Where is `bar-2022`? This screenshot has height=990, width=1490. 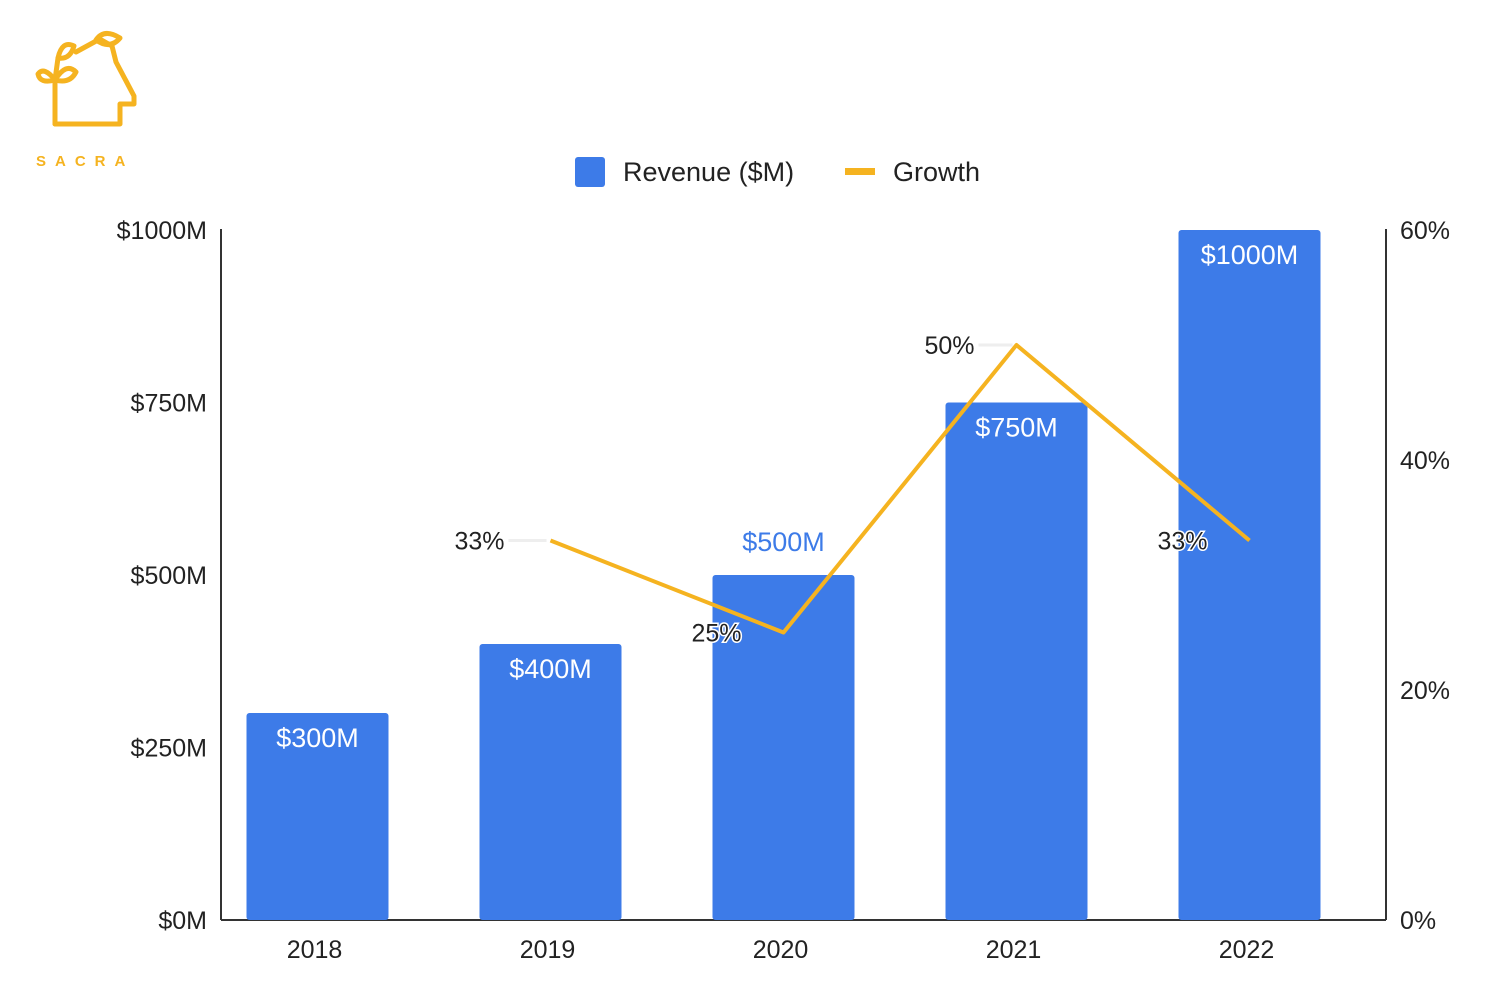
bar-2022 is located at coordinates (1249, 575).